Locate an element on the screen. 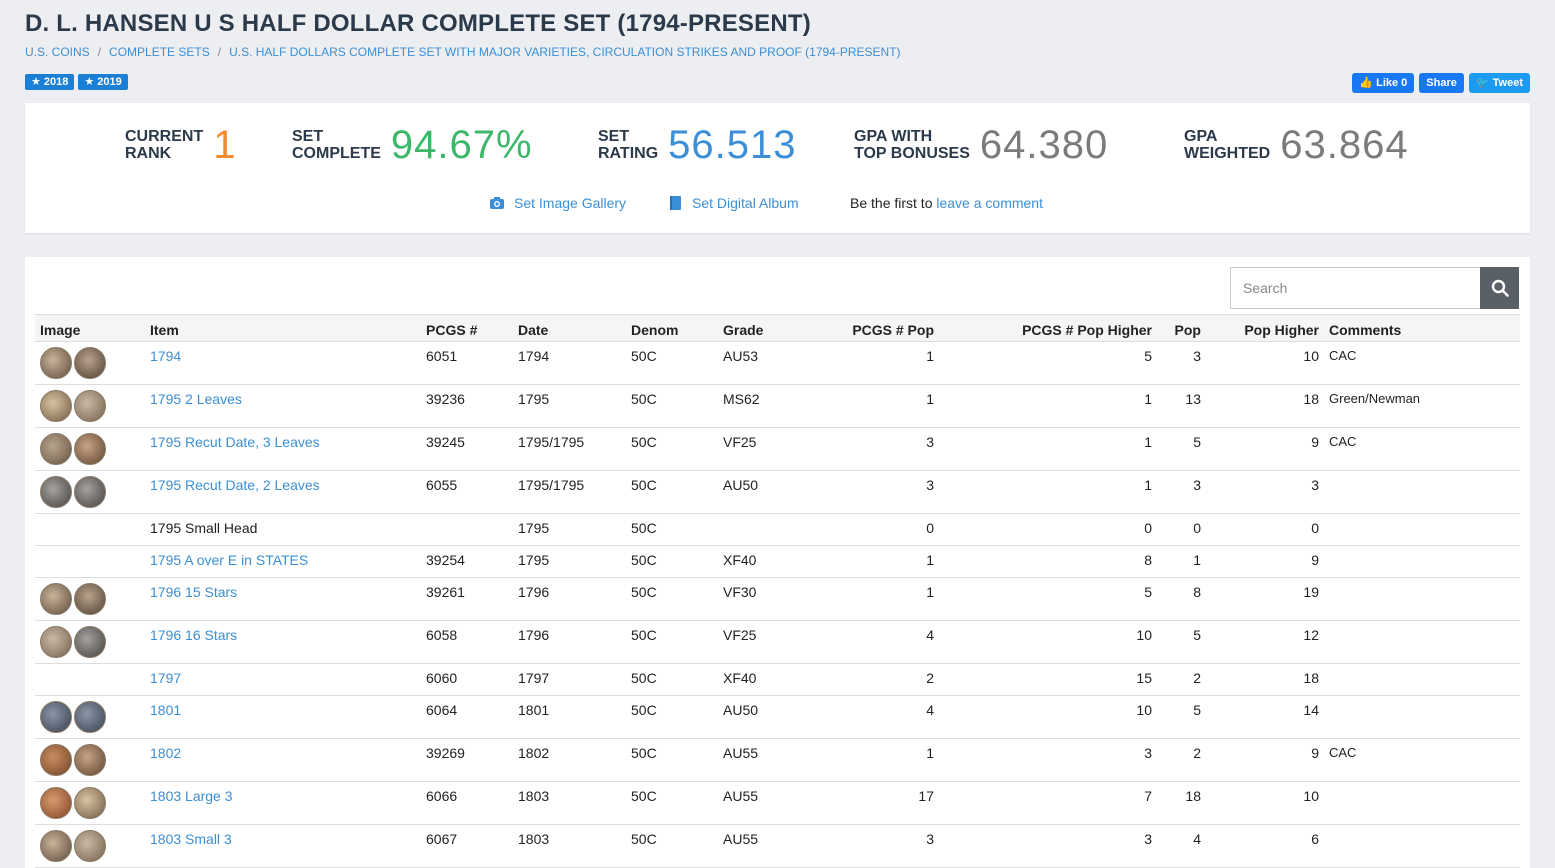  award-badge-2019: ★ 2019 is located at coordinates (103, 82).